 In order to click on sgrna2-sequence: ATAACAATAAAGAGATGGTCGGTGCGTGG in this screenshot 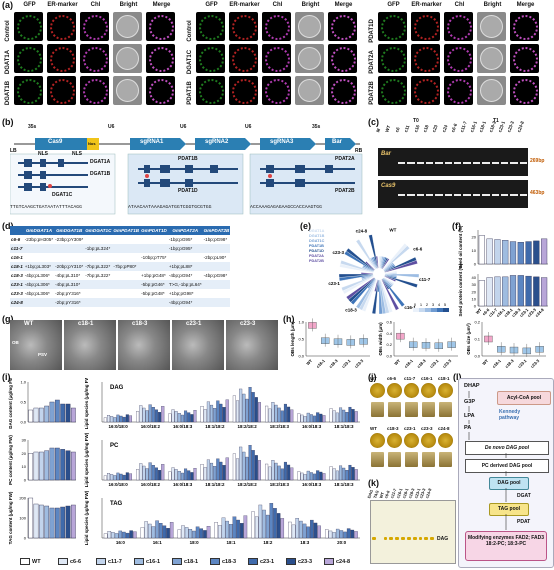, I will do `click(170, 207)`.